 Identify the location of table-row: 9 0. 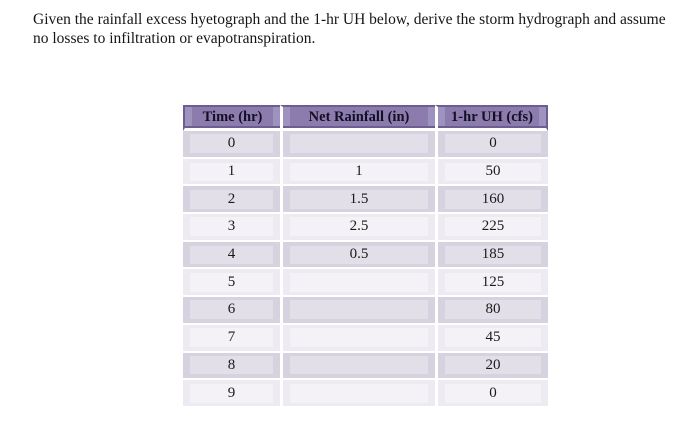
(365, 394).